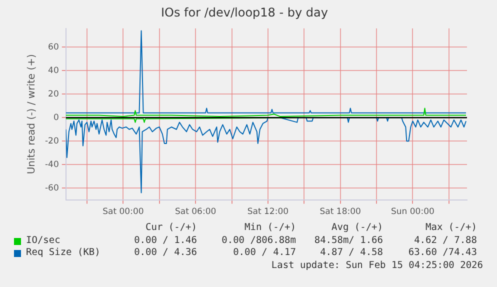  What do you see at coordinates (165, 240) in the screenshot?
I see `text: 0.00 / 1.46` at bounding box center [165, 240].